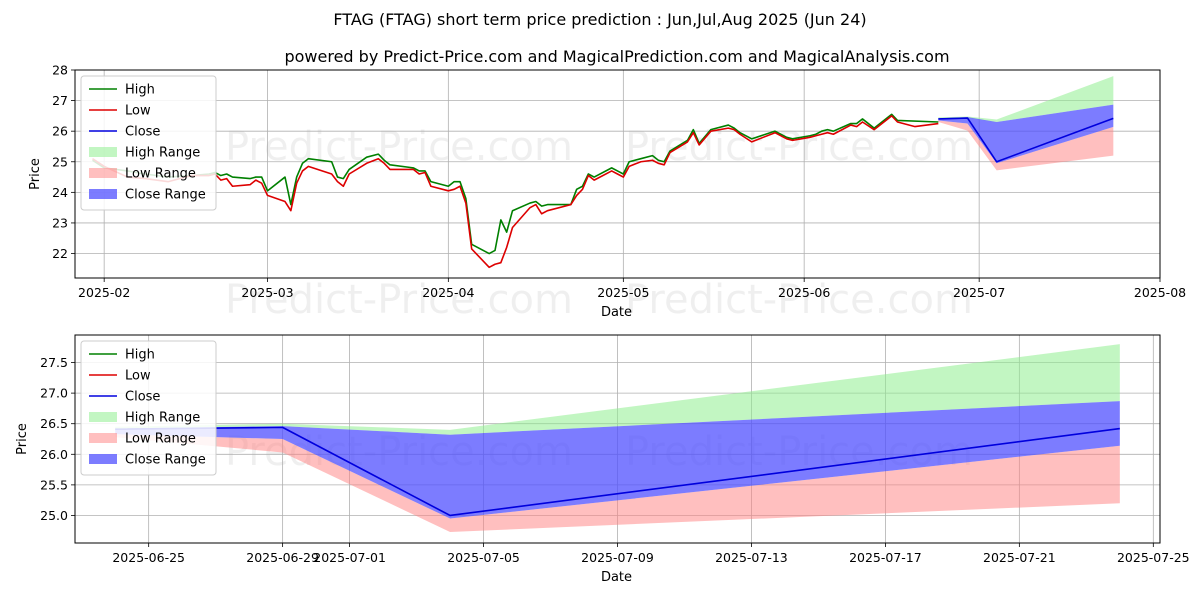  What do you see at coordinates (54, 393) in the screenshot?
I see `y-tick-label: 27.0` at bounding box center [54, 393].